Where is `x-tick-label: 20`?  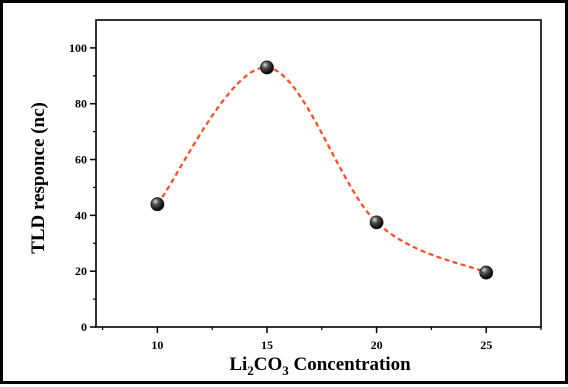
x-tick-label: 20 is located at coordinates (377, 345).